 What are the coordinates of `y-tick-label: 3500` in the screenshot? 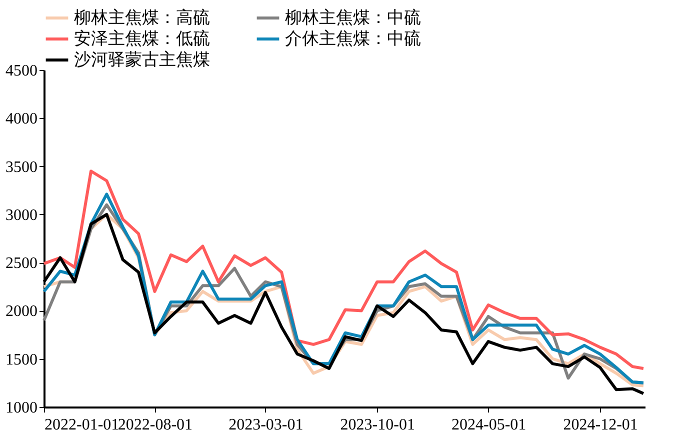 It's located at (22, 167).